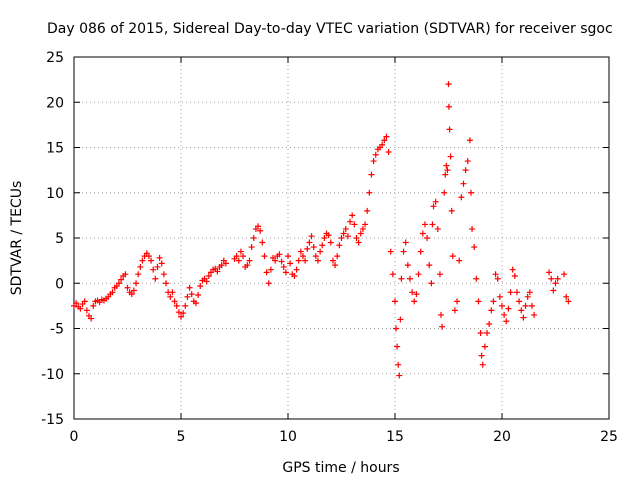 The height and width of the screenshot is (480, 640). What do you see at coordinates (288, 437) in the screenshot?
I see `x-tick-label: 10` at bounding box center [288, 437].